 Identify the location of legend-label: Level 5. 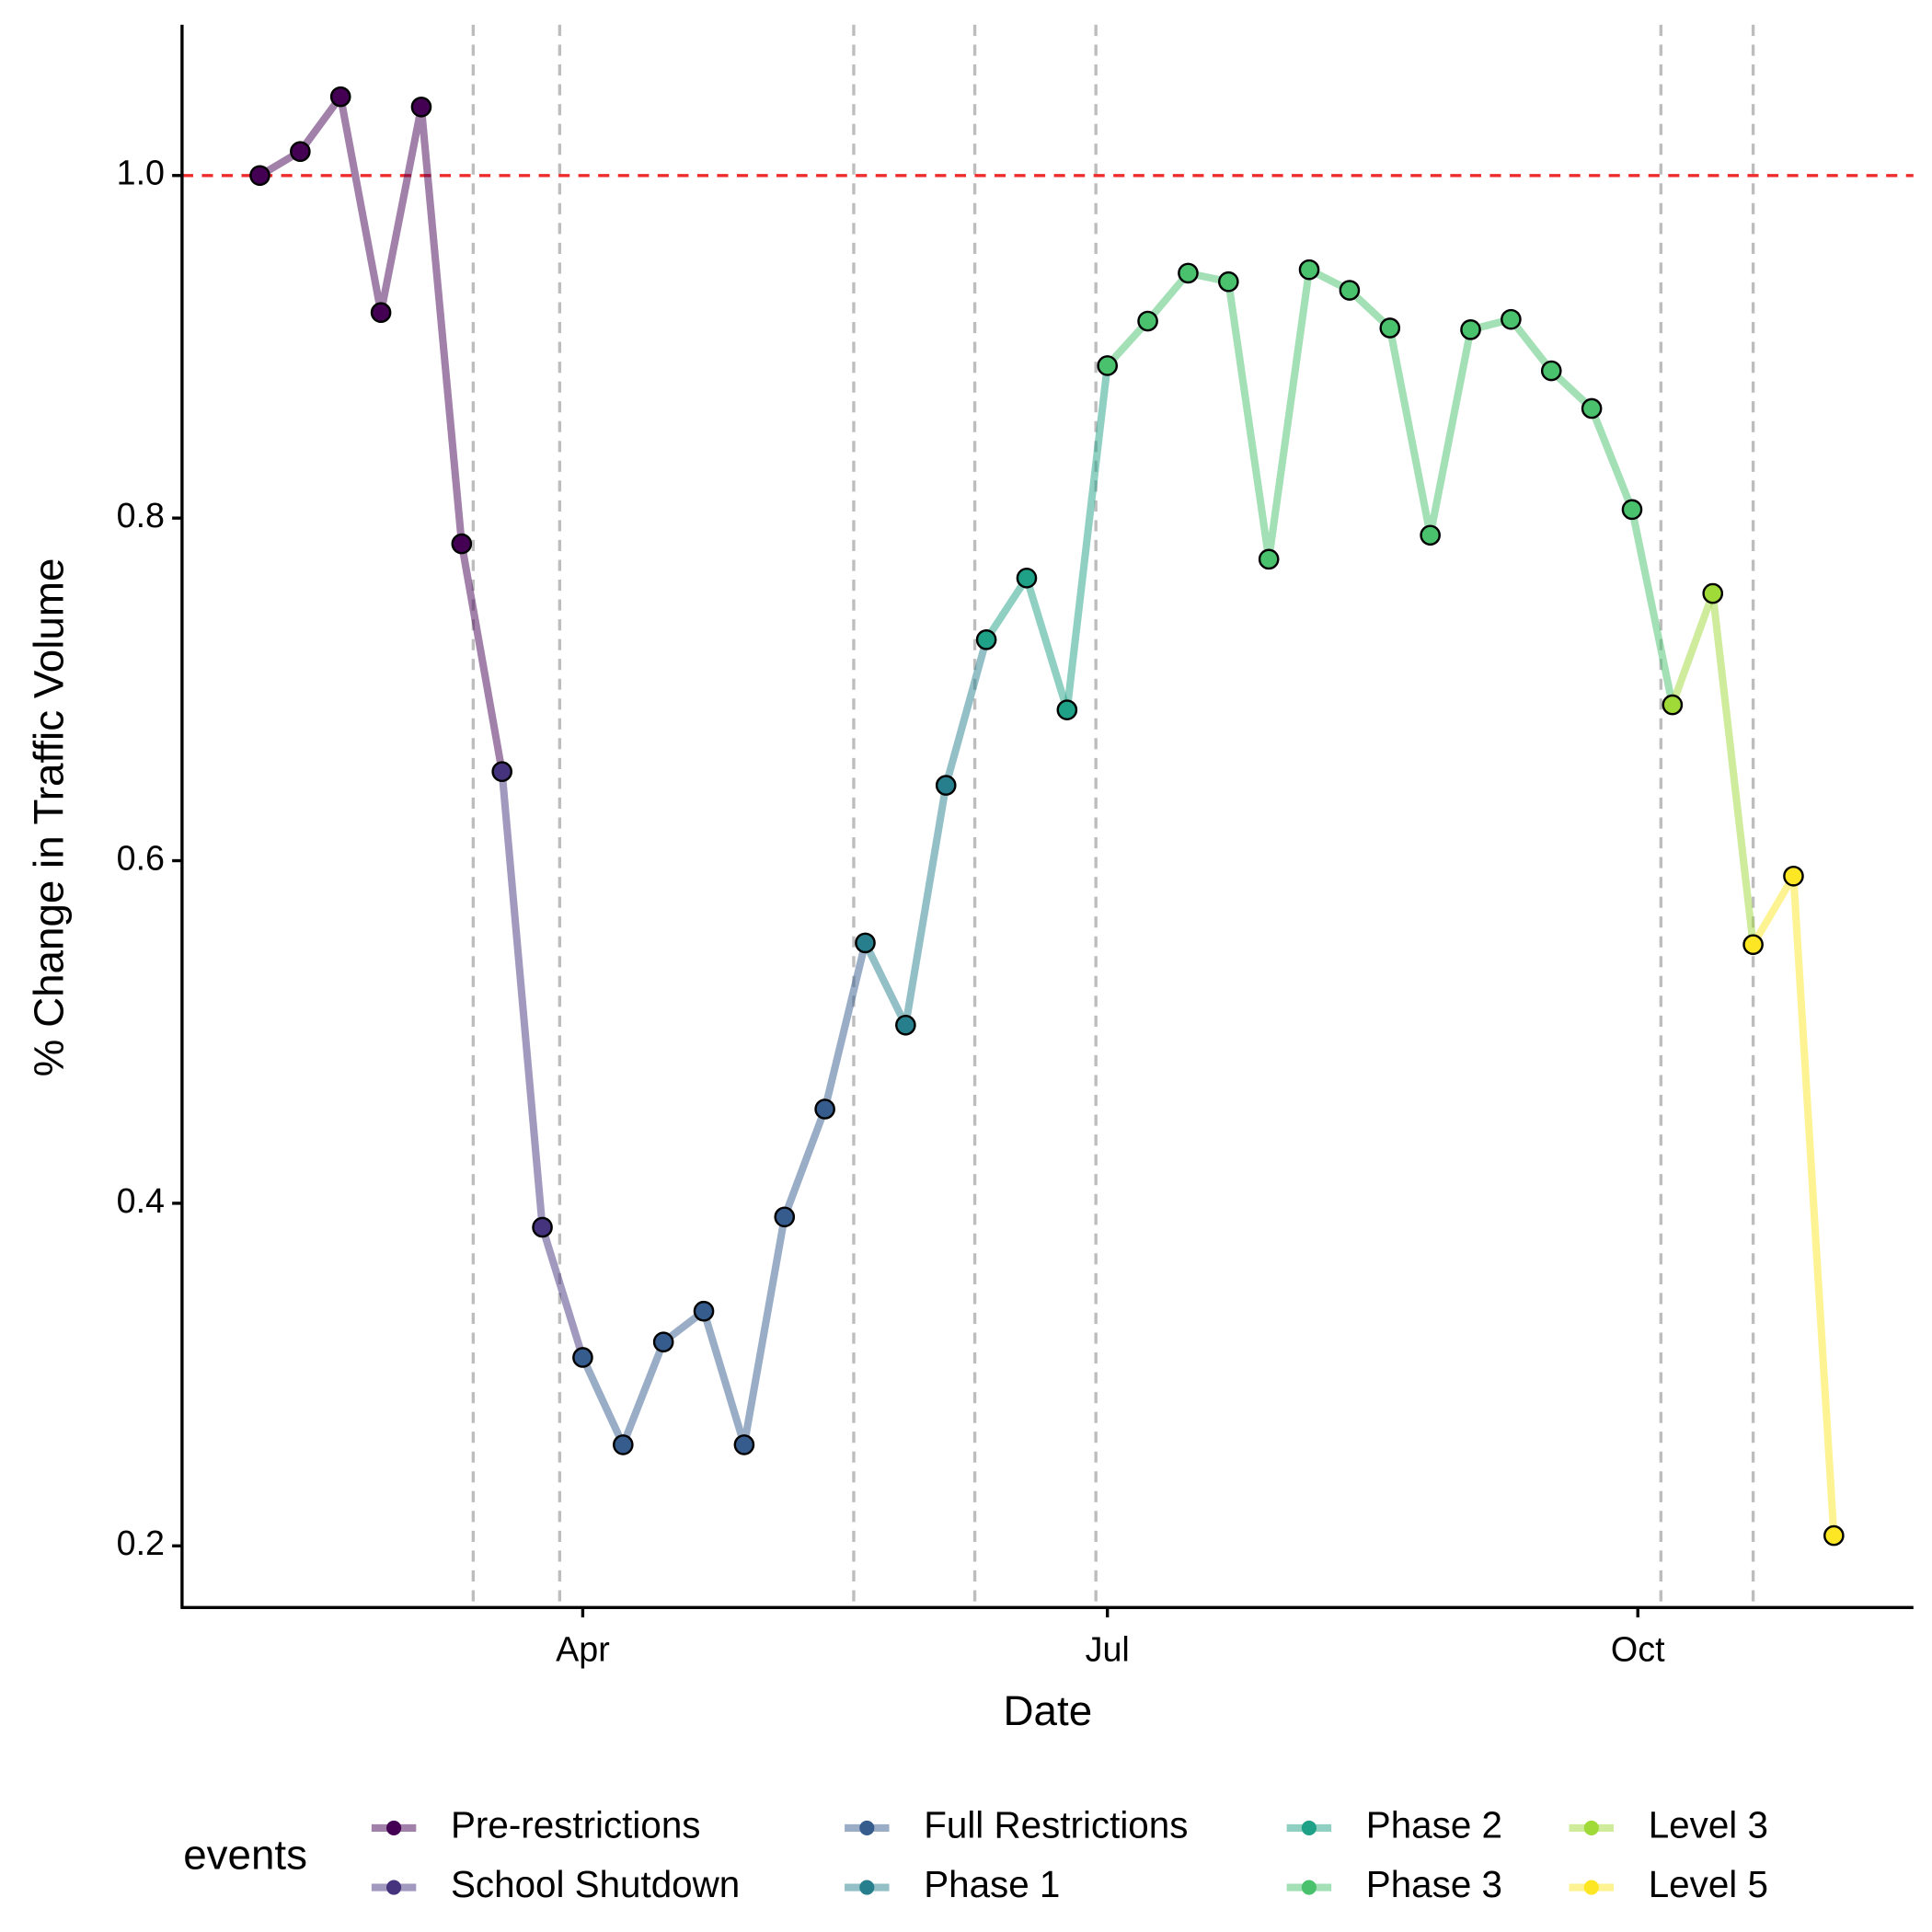
(1708, 1884).